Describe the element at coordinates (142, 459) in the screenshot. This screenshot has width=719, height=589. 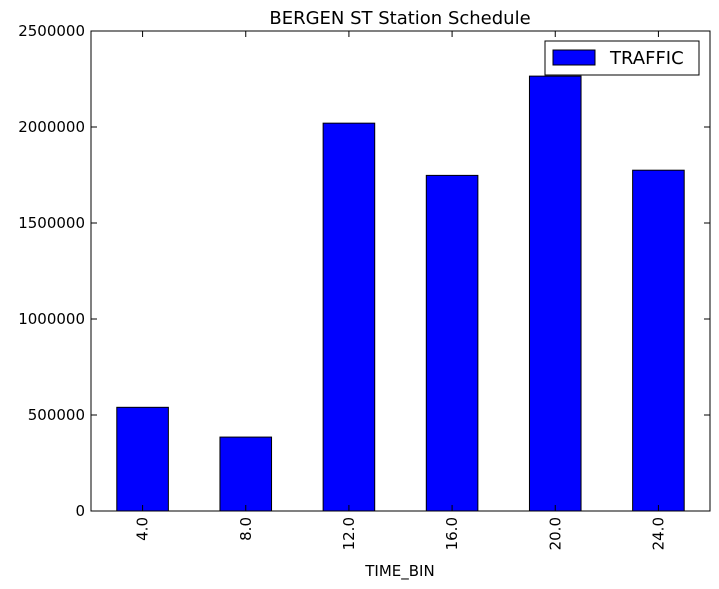
I see `bar-4.0` at that location.